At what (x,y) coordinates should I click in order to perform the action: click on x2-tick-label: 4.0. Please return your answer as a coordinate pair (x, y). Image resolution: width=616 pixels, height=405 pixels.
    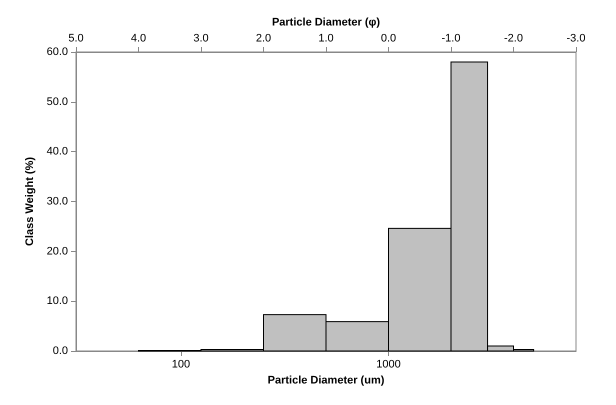
    Looking at the image, I should click on (138, 38).